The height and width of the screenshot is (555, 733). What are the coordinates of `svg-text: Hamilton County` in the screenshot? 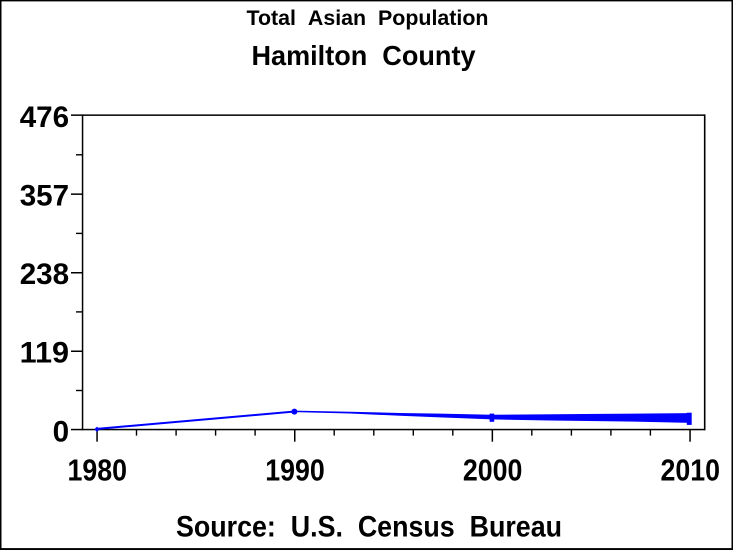 It's located at (364, 55).